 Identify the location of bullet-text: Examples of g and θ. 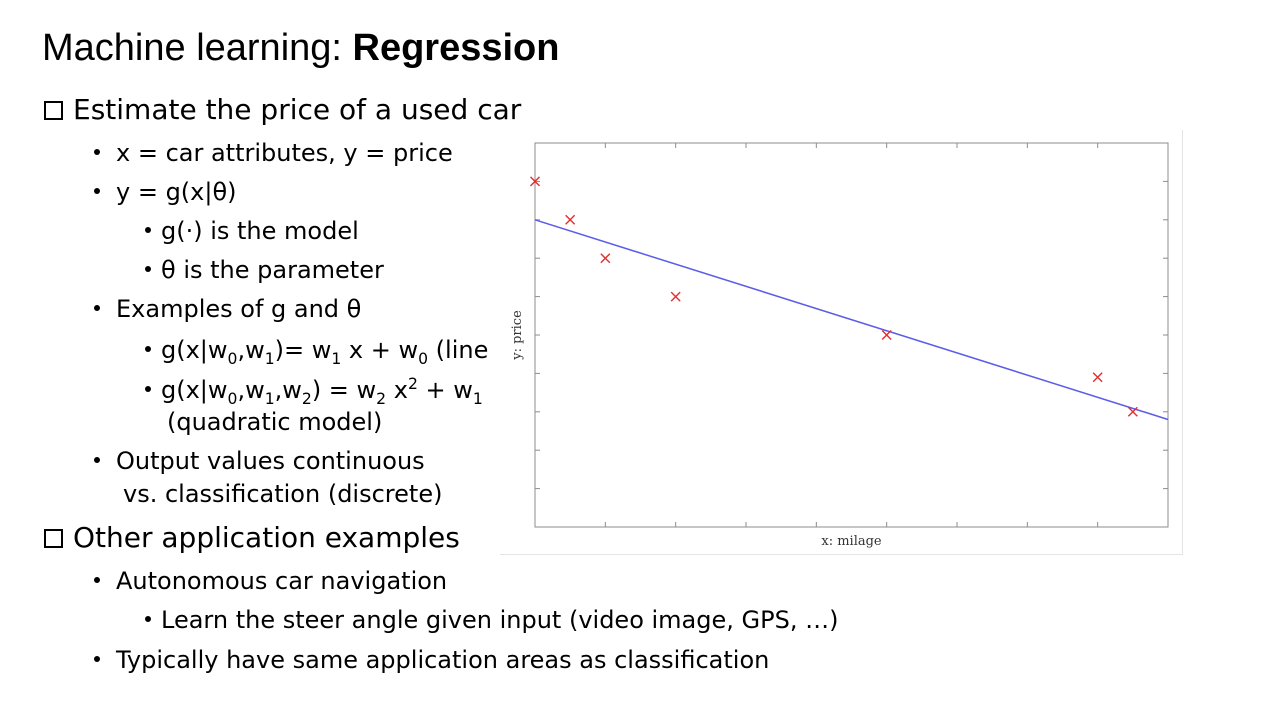
(239, 309).